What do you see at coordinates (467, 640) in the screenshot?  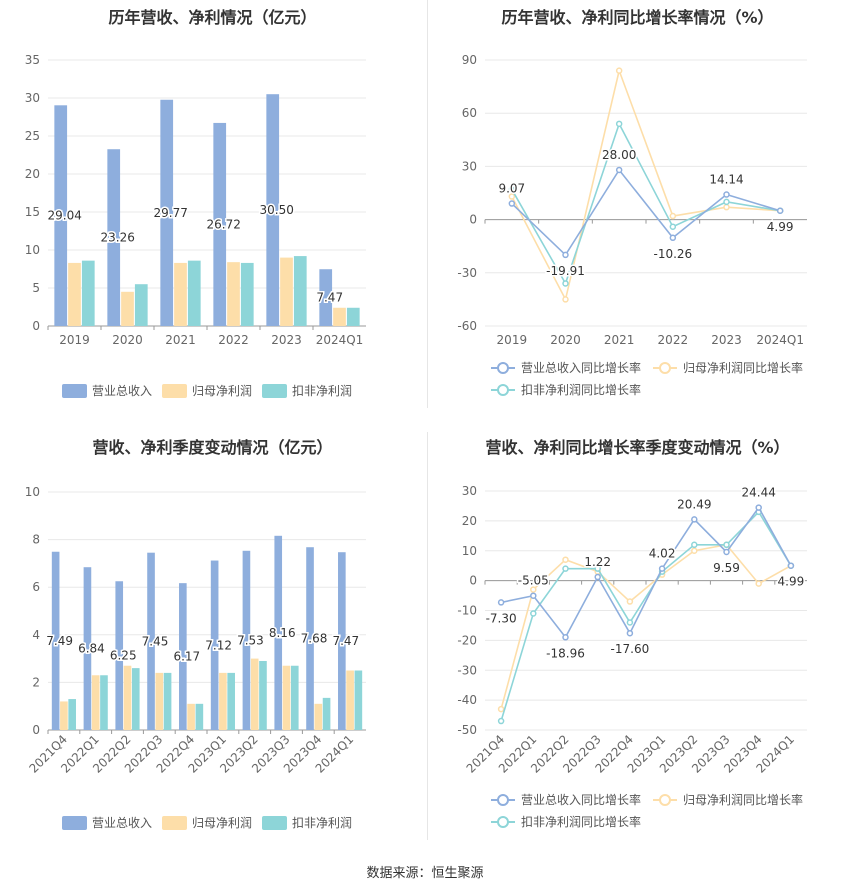 I see `y-tick-label: -20` at bounding box center [467, 640].